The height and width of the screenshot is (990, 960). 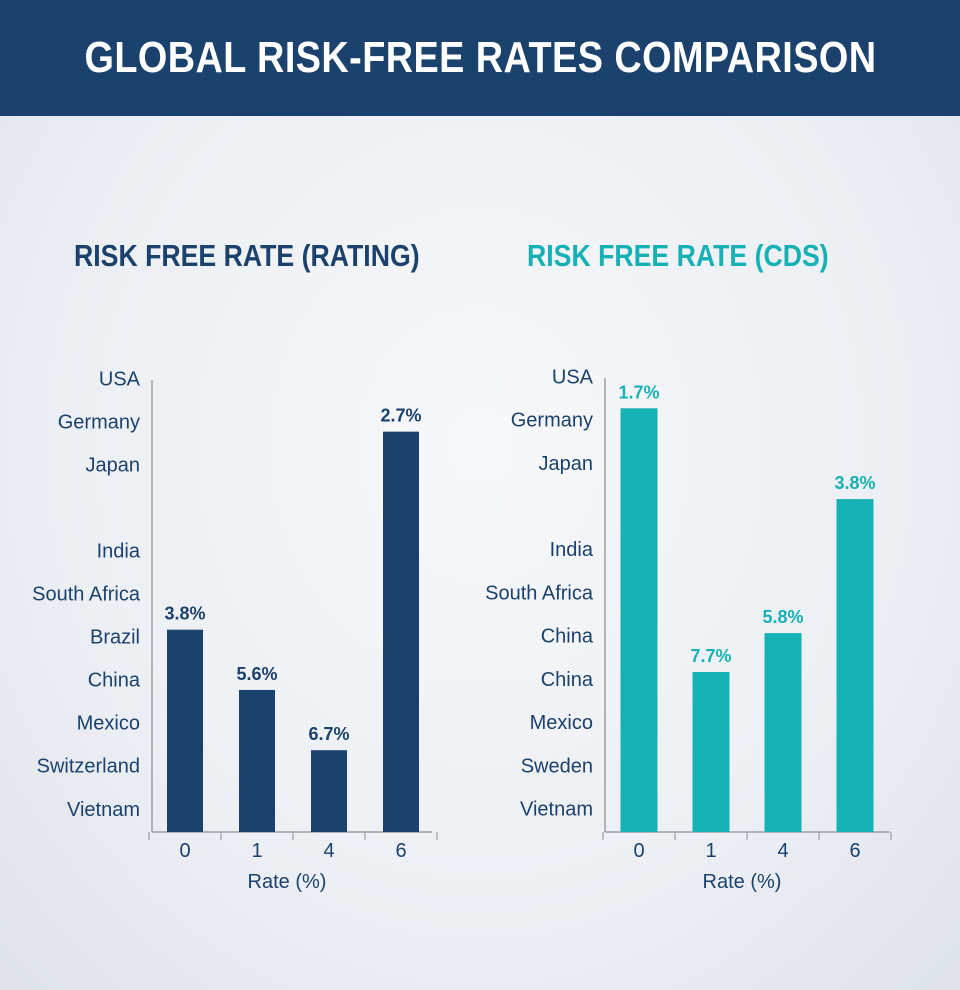 I want to click on y-tick-label: Switzerland, so click(x=88, y=767).